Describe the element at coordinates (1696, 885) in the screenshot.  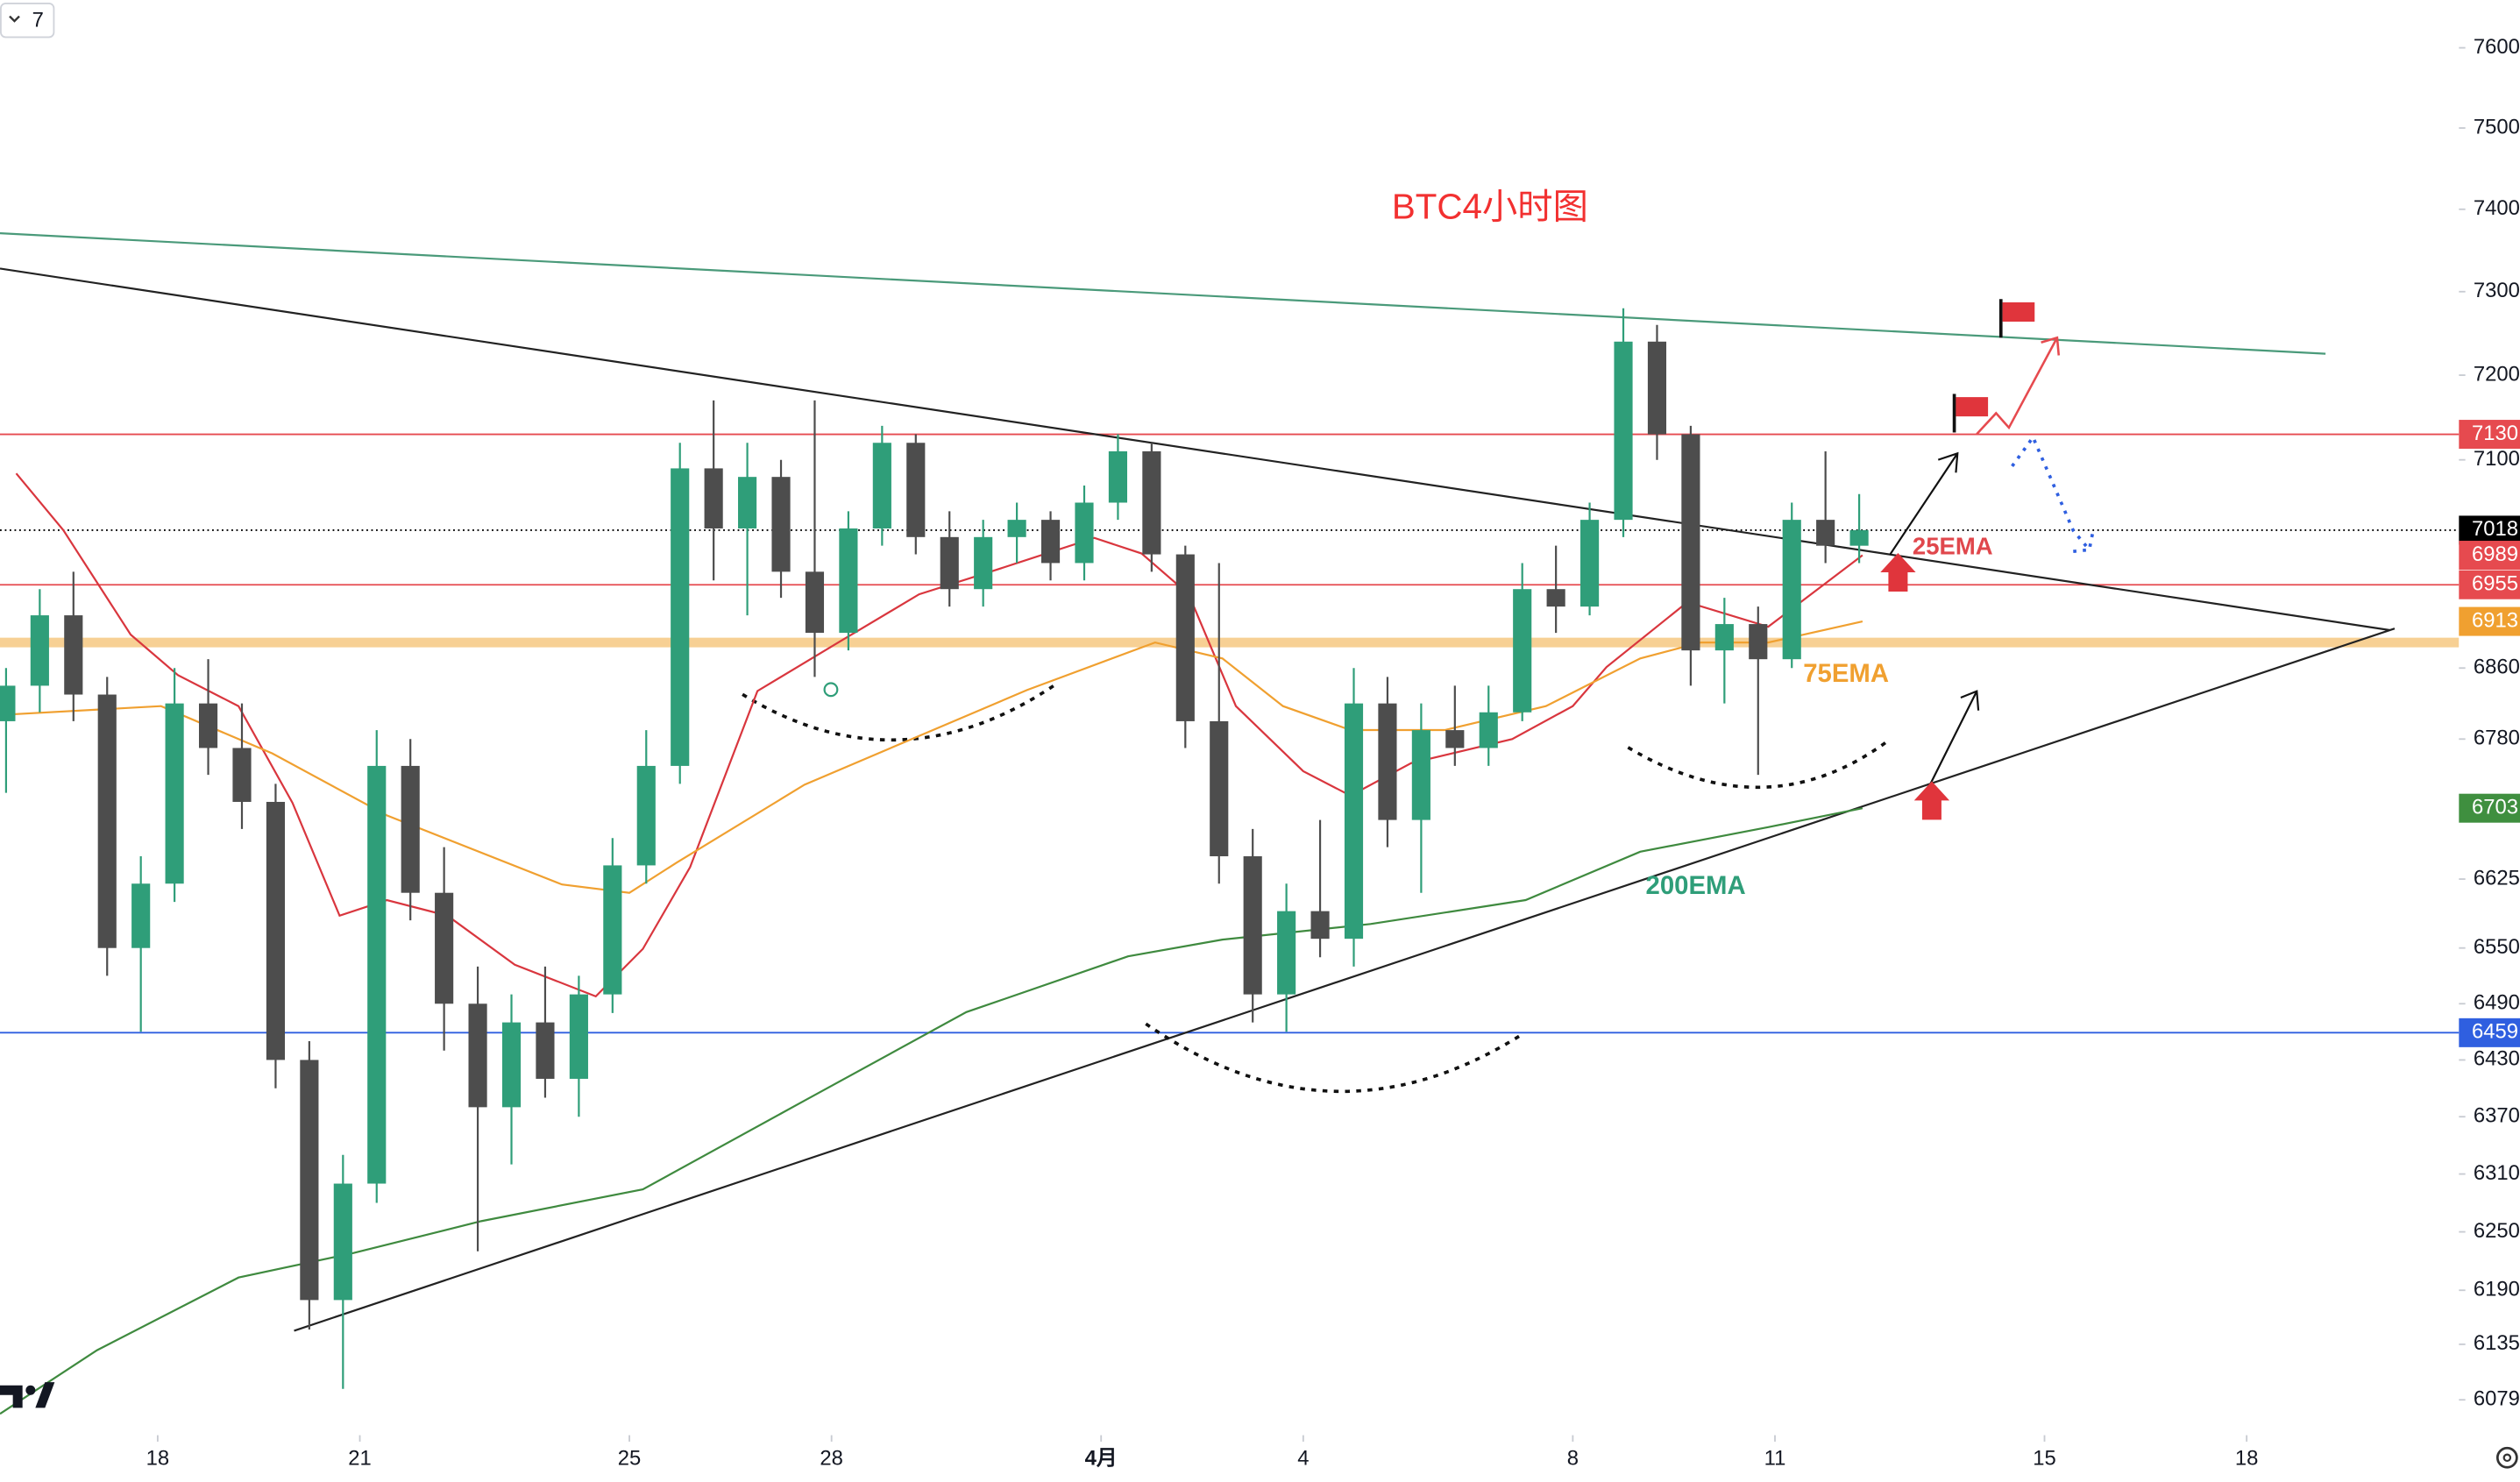
I see `annotation: 200EMA` at that location.